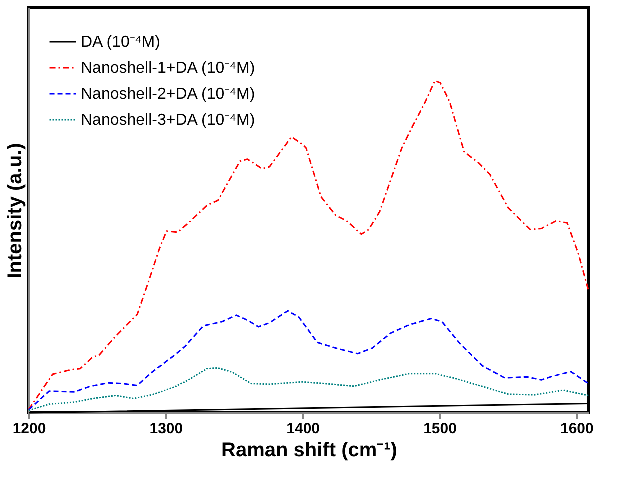  Describe the element at coordinates (168, 68) in the screenshot. I see `legend-label: Nanoshell-1+DA (10⁻⁴M)` at that location.